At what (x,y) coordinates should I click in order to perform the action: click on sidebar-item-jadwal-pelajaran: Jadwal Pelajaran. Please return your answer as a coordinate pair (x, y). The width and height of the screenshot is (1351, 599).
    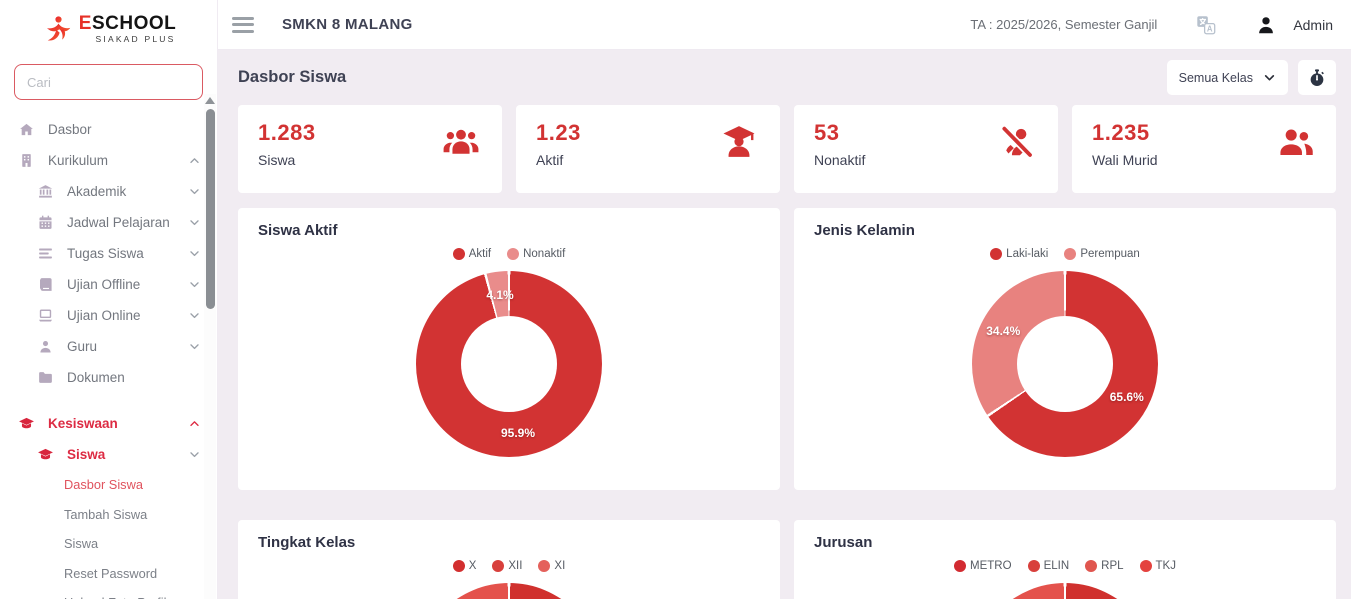
    Looking at the image, I should click on (108, 222).